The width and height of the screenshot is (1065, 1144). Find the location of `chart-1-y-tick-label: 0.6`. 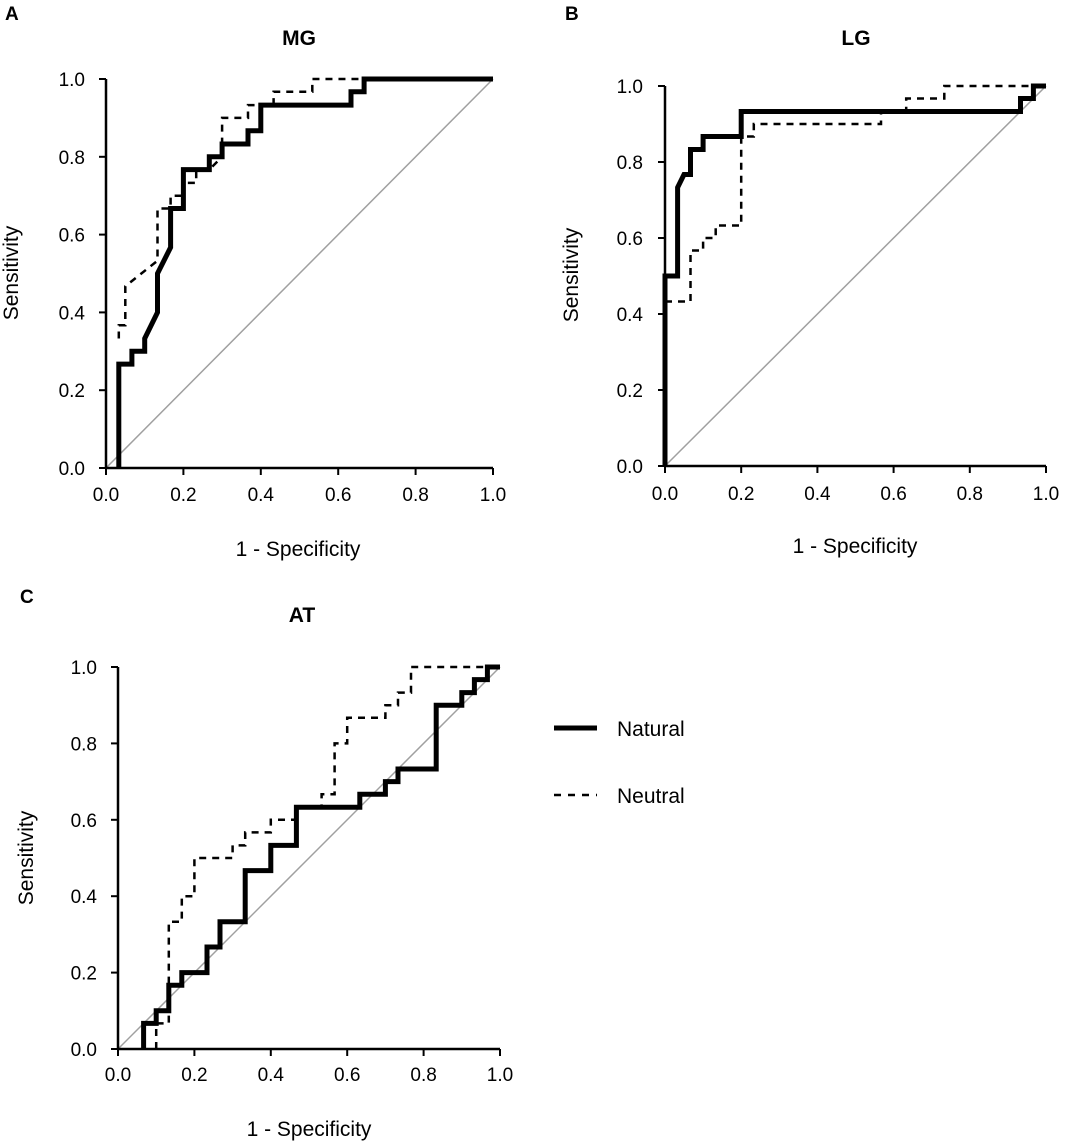

chart-1-y-tick-label: 0.6 is located at coordinates (630, 239).